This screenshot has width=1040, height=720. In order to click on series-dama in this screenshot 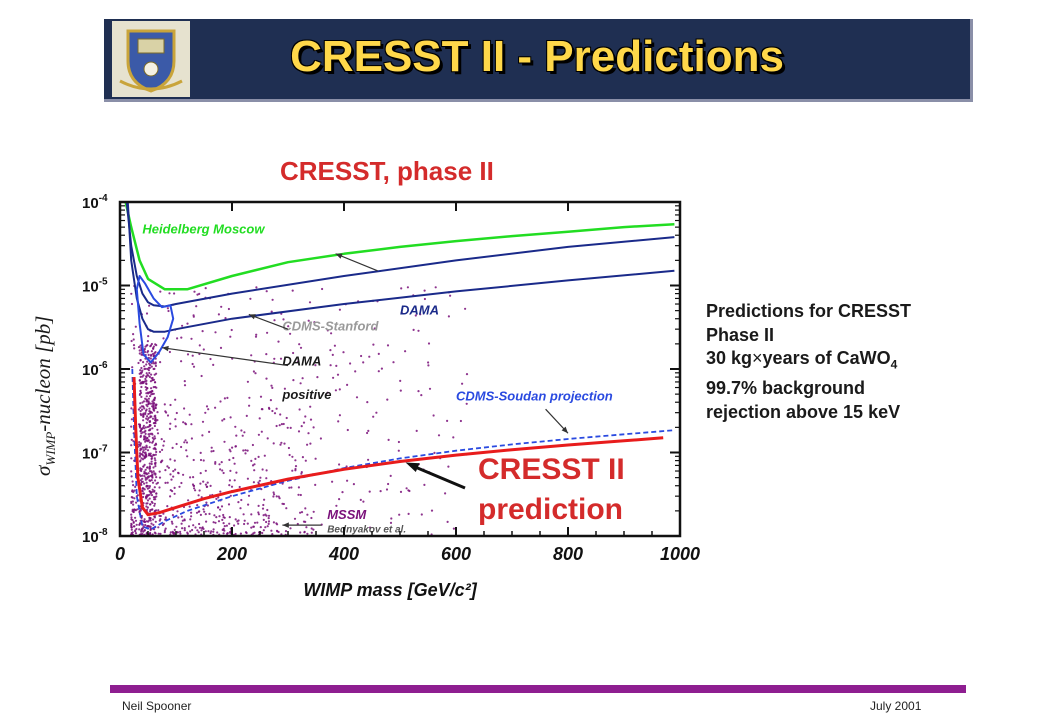, I will do `click(400, 254)`.